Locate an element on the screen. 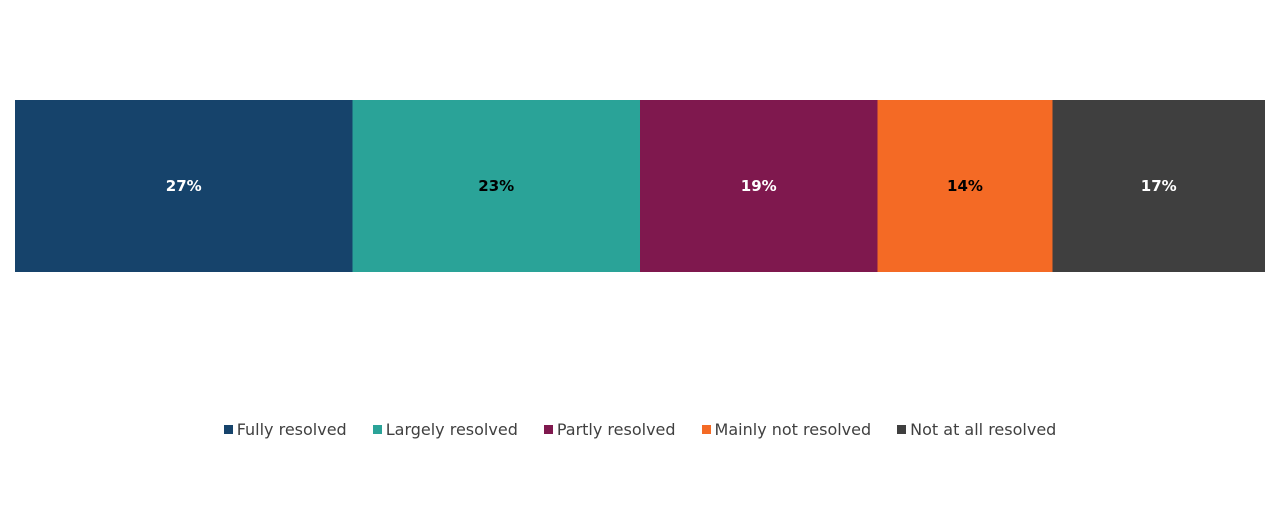 This screenshot has height=515, width=1280. data-label-partly-resolved: 19% is located at coordinates (759, 186).